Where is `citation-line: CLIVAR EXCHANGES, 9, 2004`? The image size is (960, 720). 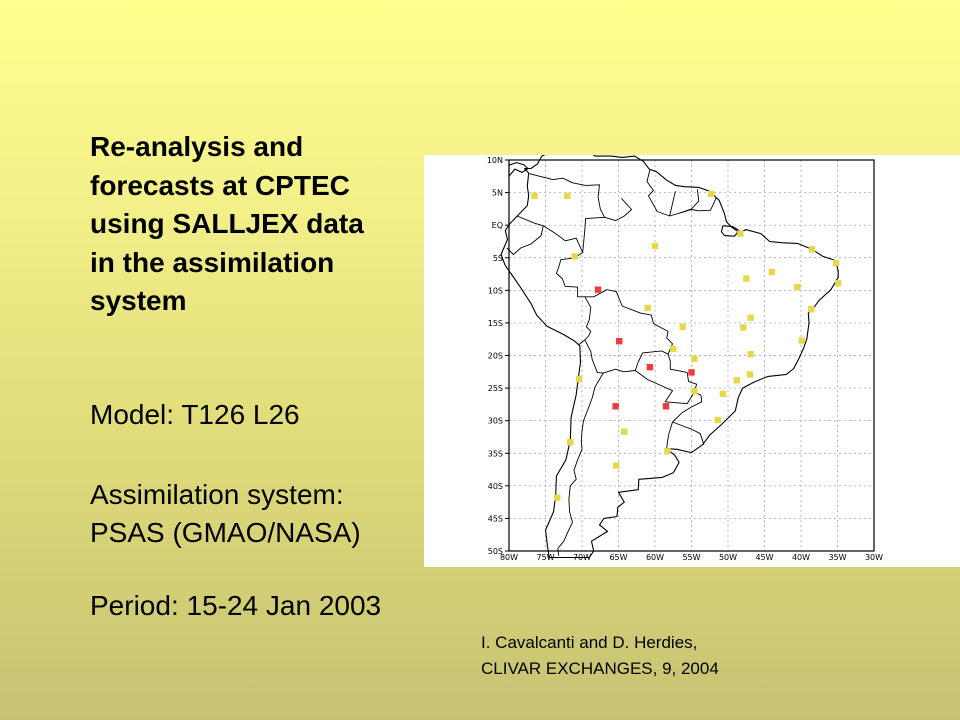 citation-line: CLIVAR EXCHANGES, 9, 2004 is located at coordinates (600, 668).